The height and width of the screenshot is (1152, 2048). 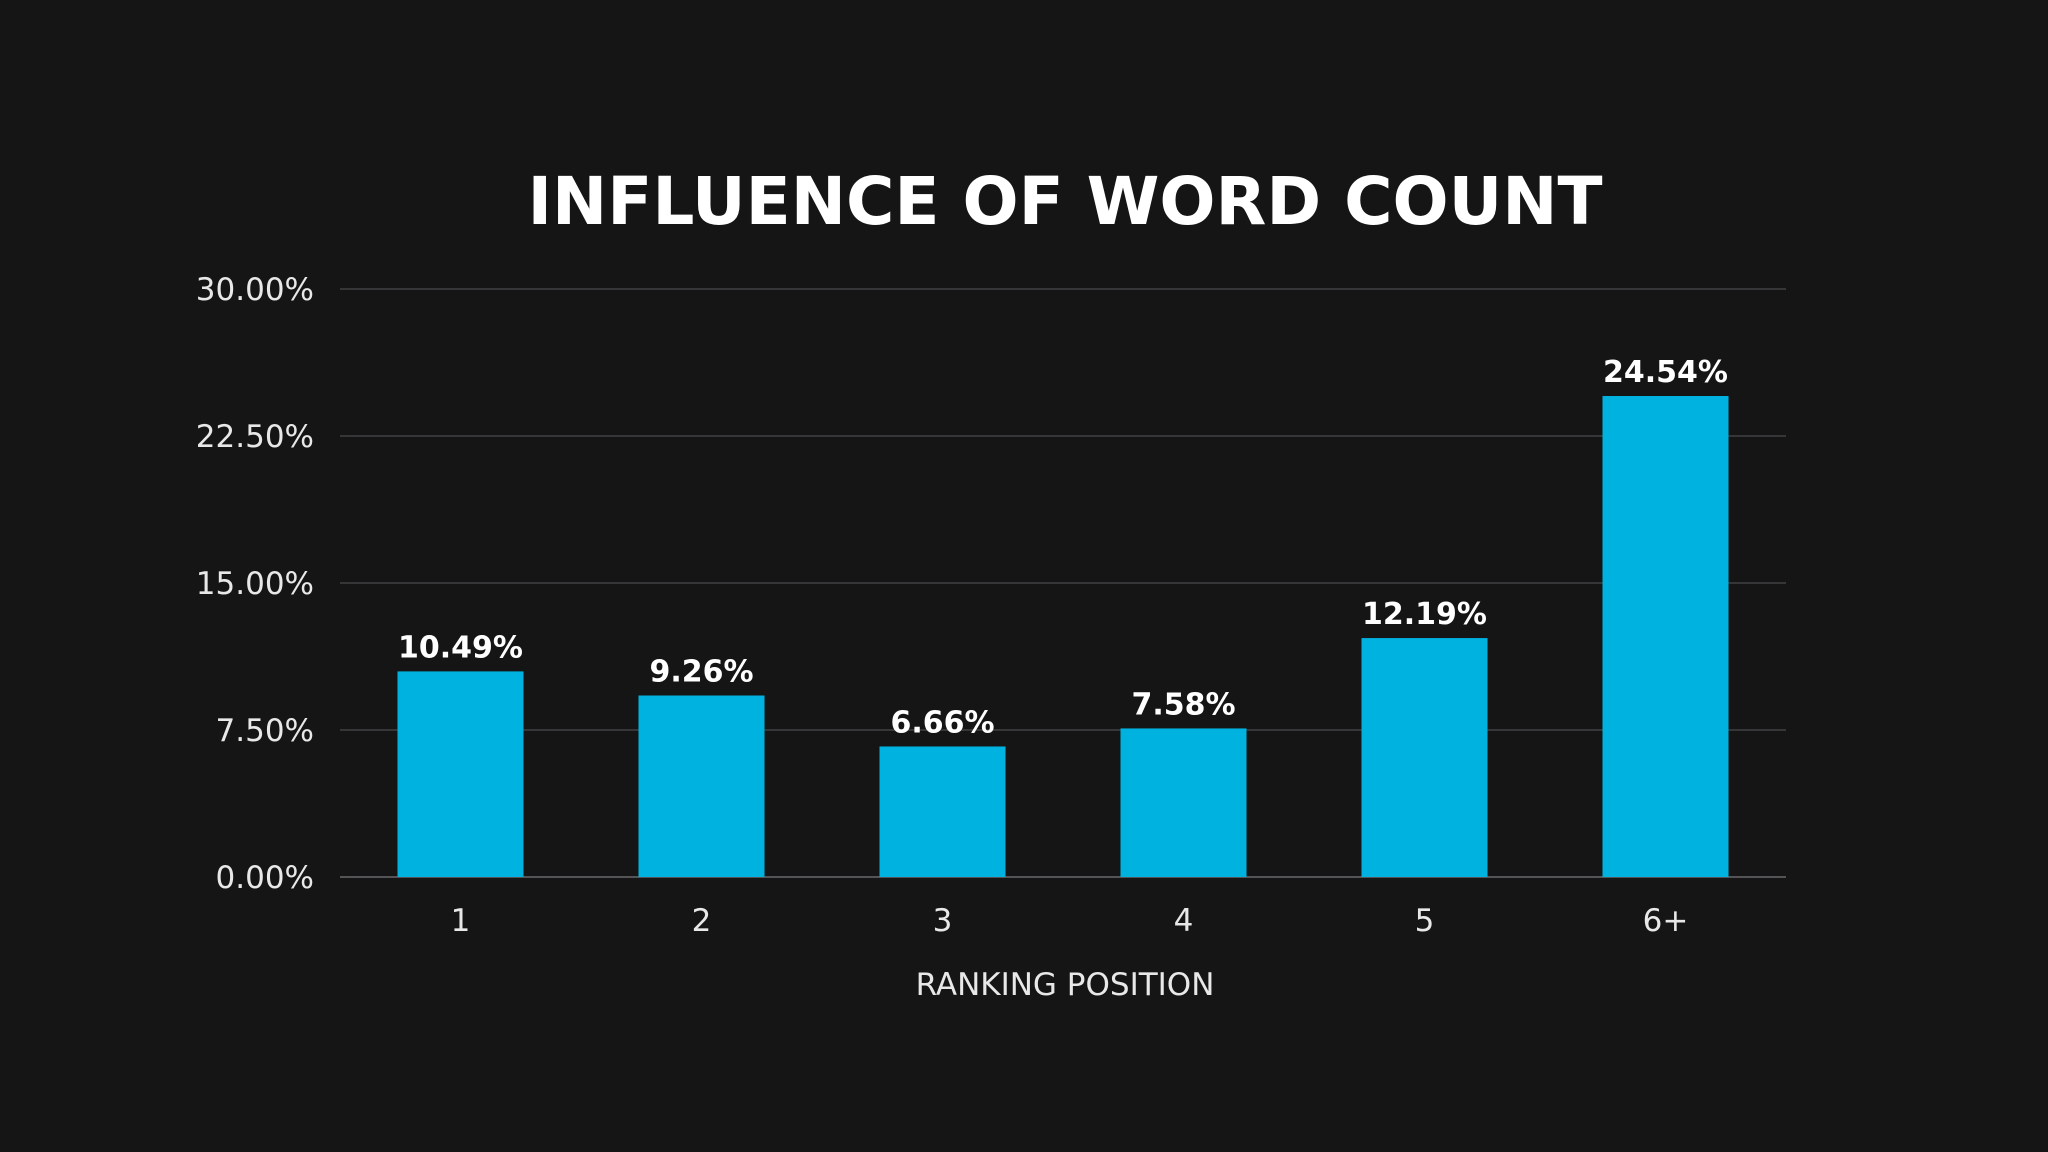 What do you see at coordinates (1666, 921) in the screenshot?
I see `x-tick-label: 6+` at bounding box center [1666, 921].